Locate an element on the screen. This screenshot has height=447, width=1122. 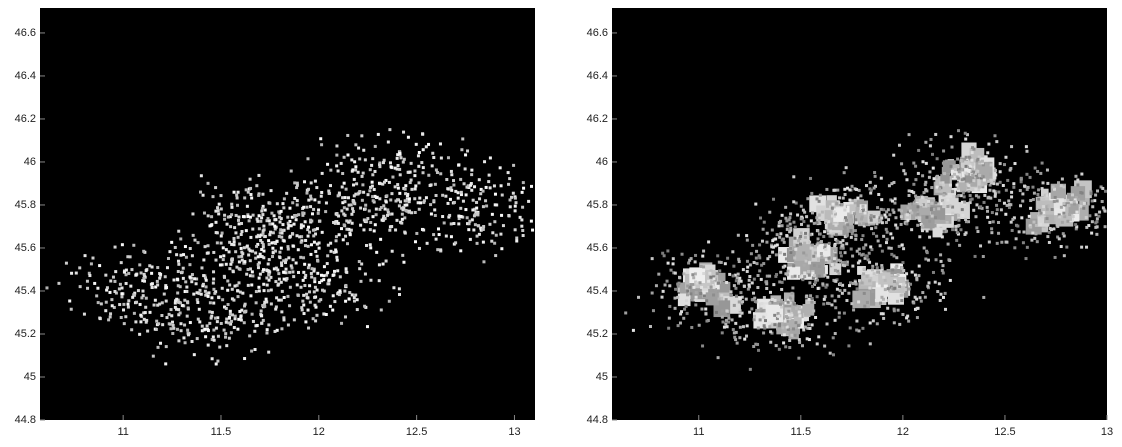
y-tick-label: 45 is located at coordinates (30, 377).